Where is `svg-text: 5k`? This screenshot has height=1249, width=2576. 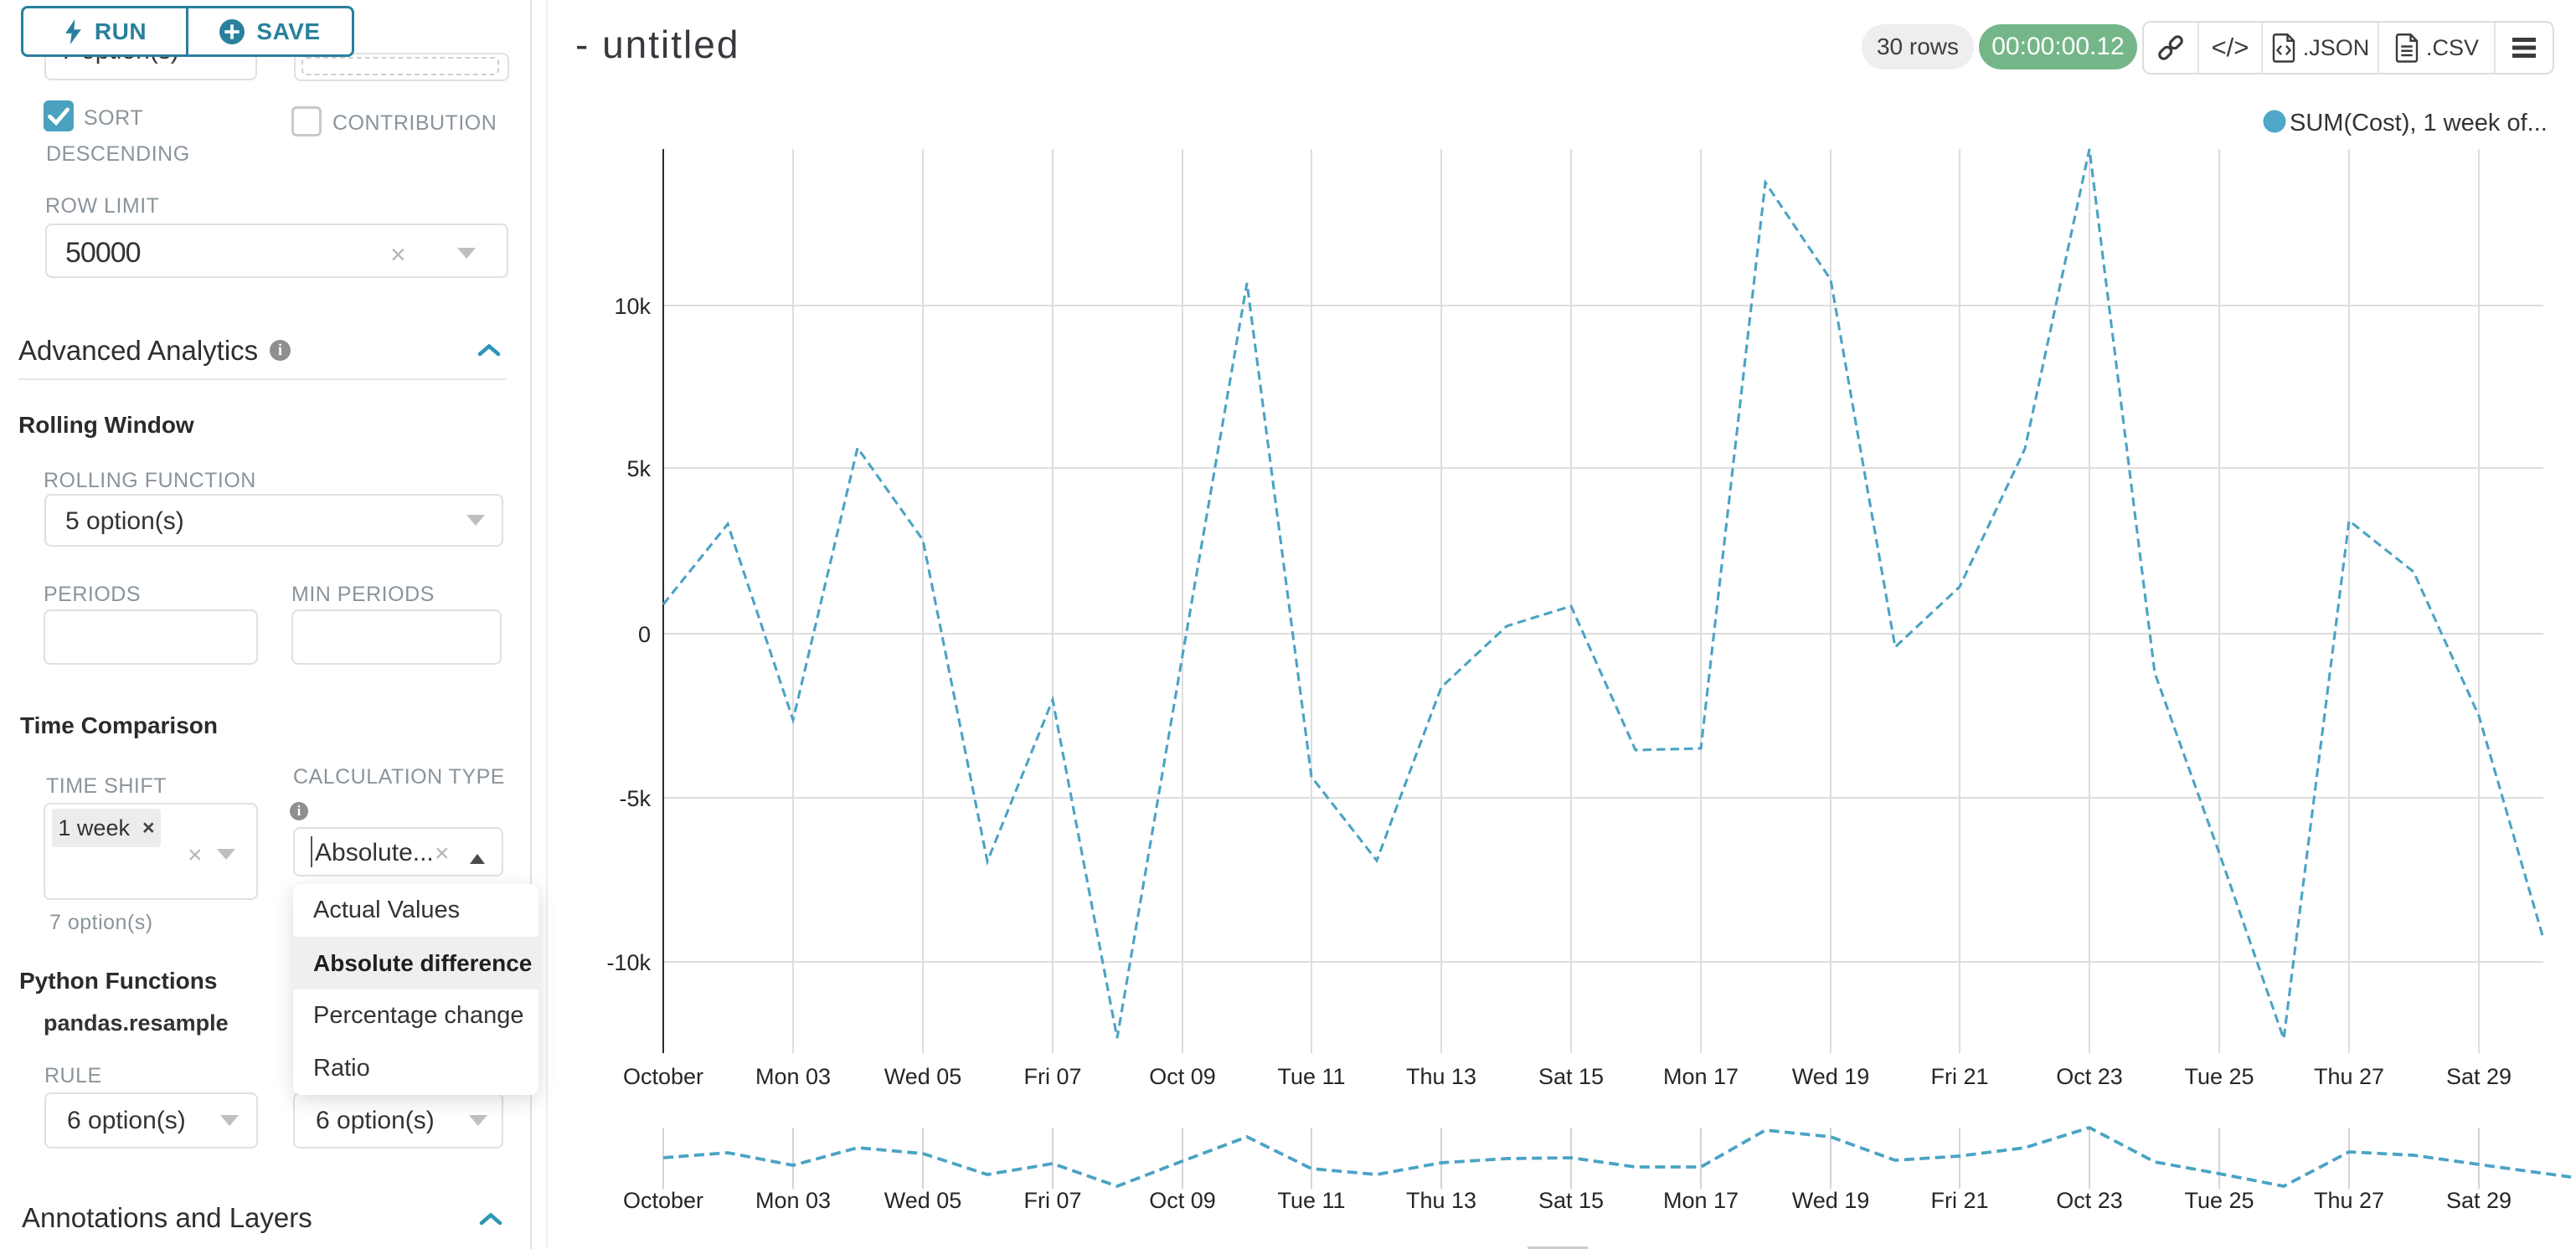
svg-text: 5k is located at coordinates (638, 468).